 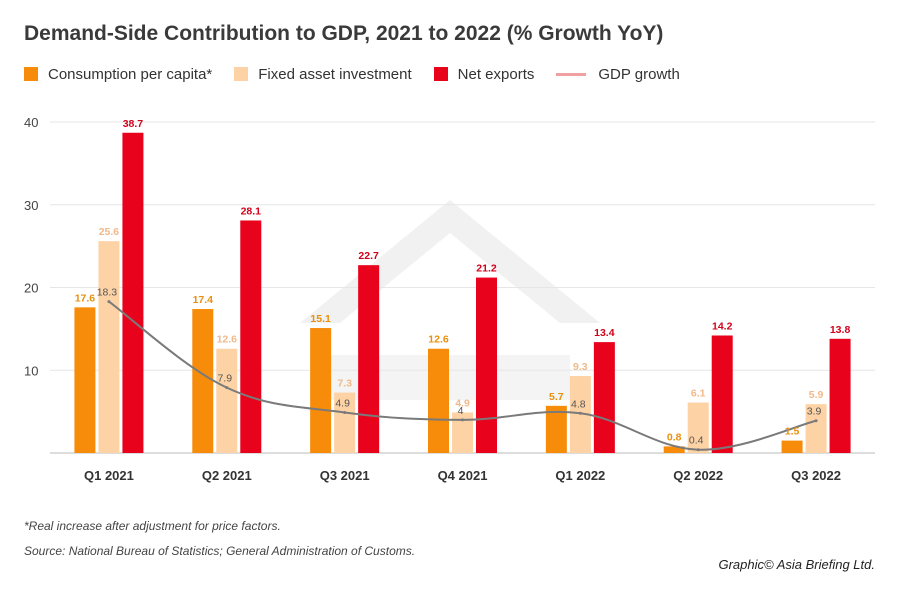 I want to click on bar-value-label: 17.6, so click(x=85, y=298).